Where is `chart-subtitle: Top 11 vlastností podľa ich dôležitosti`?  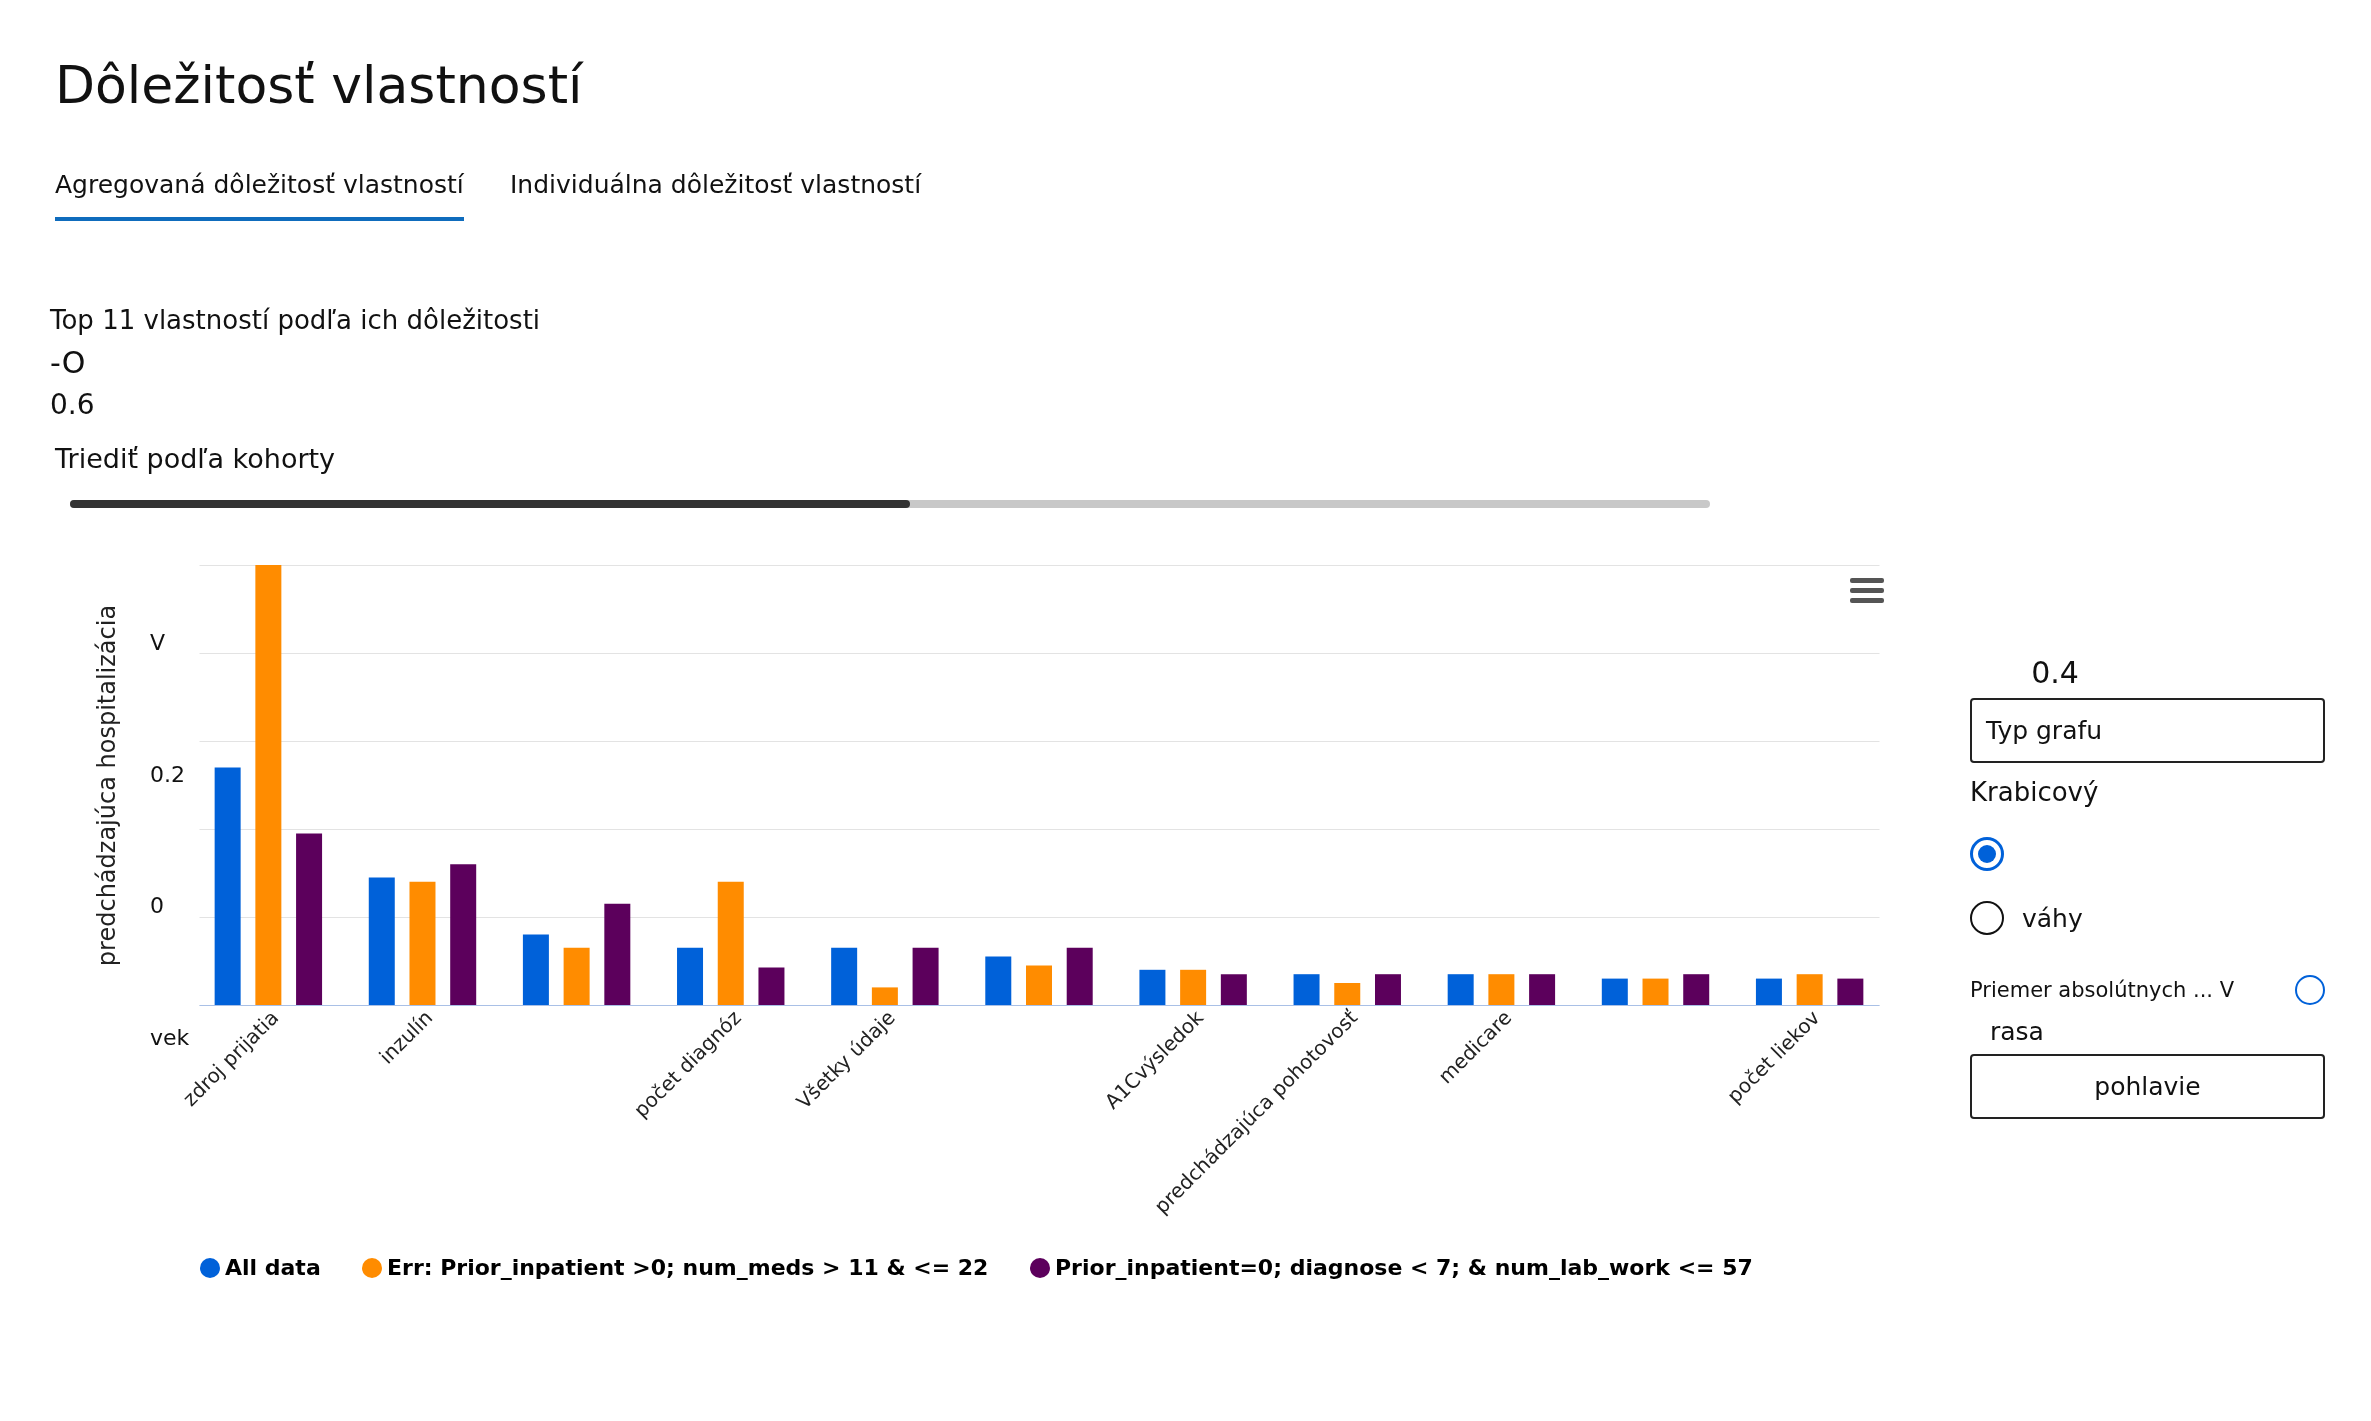 chart-subtitle: Top 11 vlastností podľa ich dôležitosti is located at coordinates (295, 320).